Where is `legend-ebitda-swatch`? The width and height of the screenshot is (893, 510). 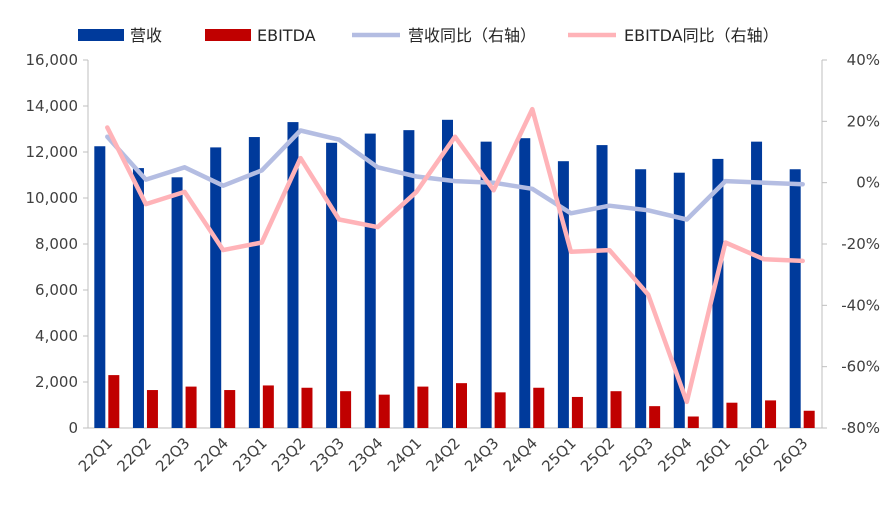 legend-ebitda-swatch is located at coordinates (228, 35).